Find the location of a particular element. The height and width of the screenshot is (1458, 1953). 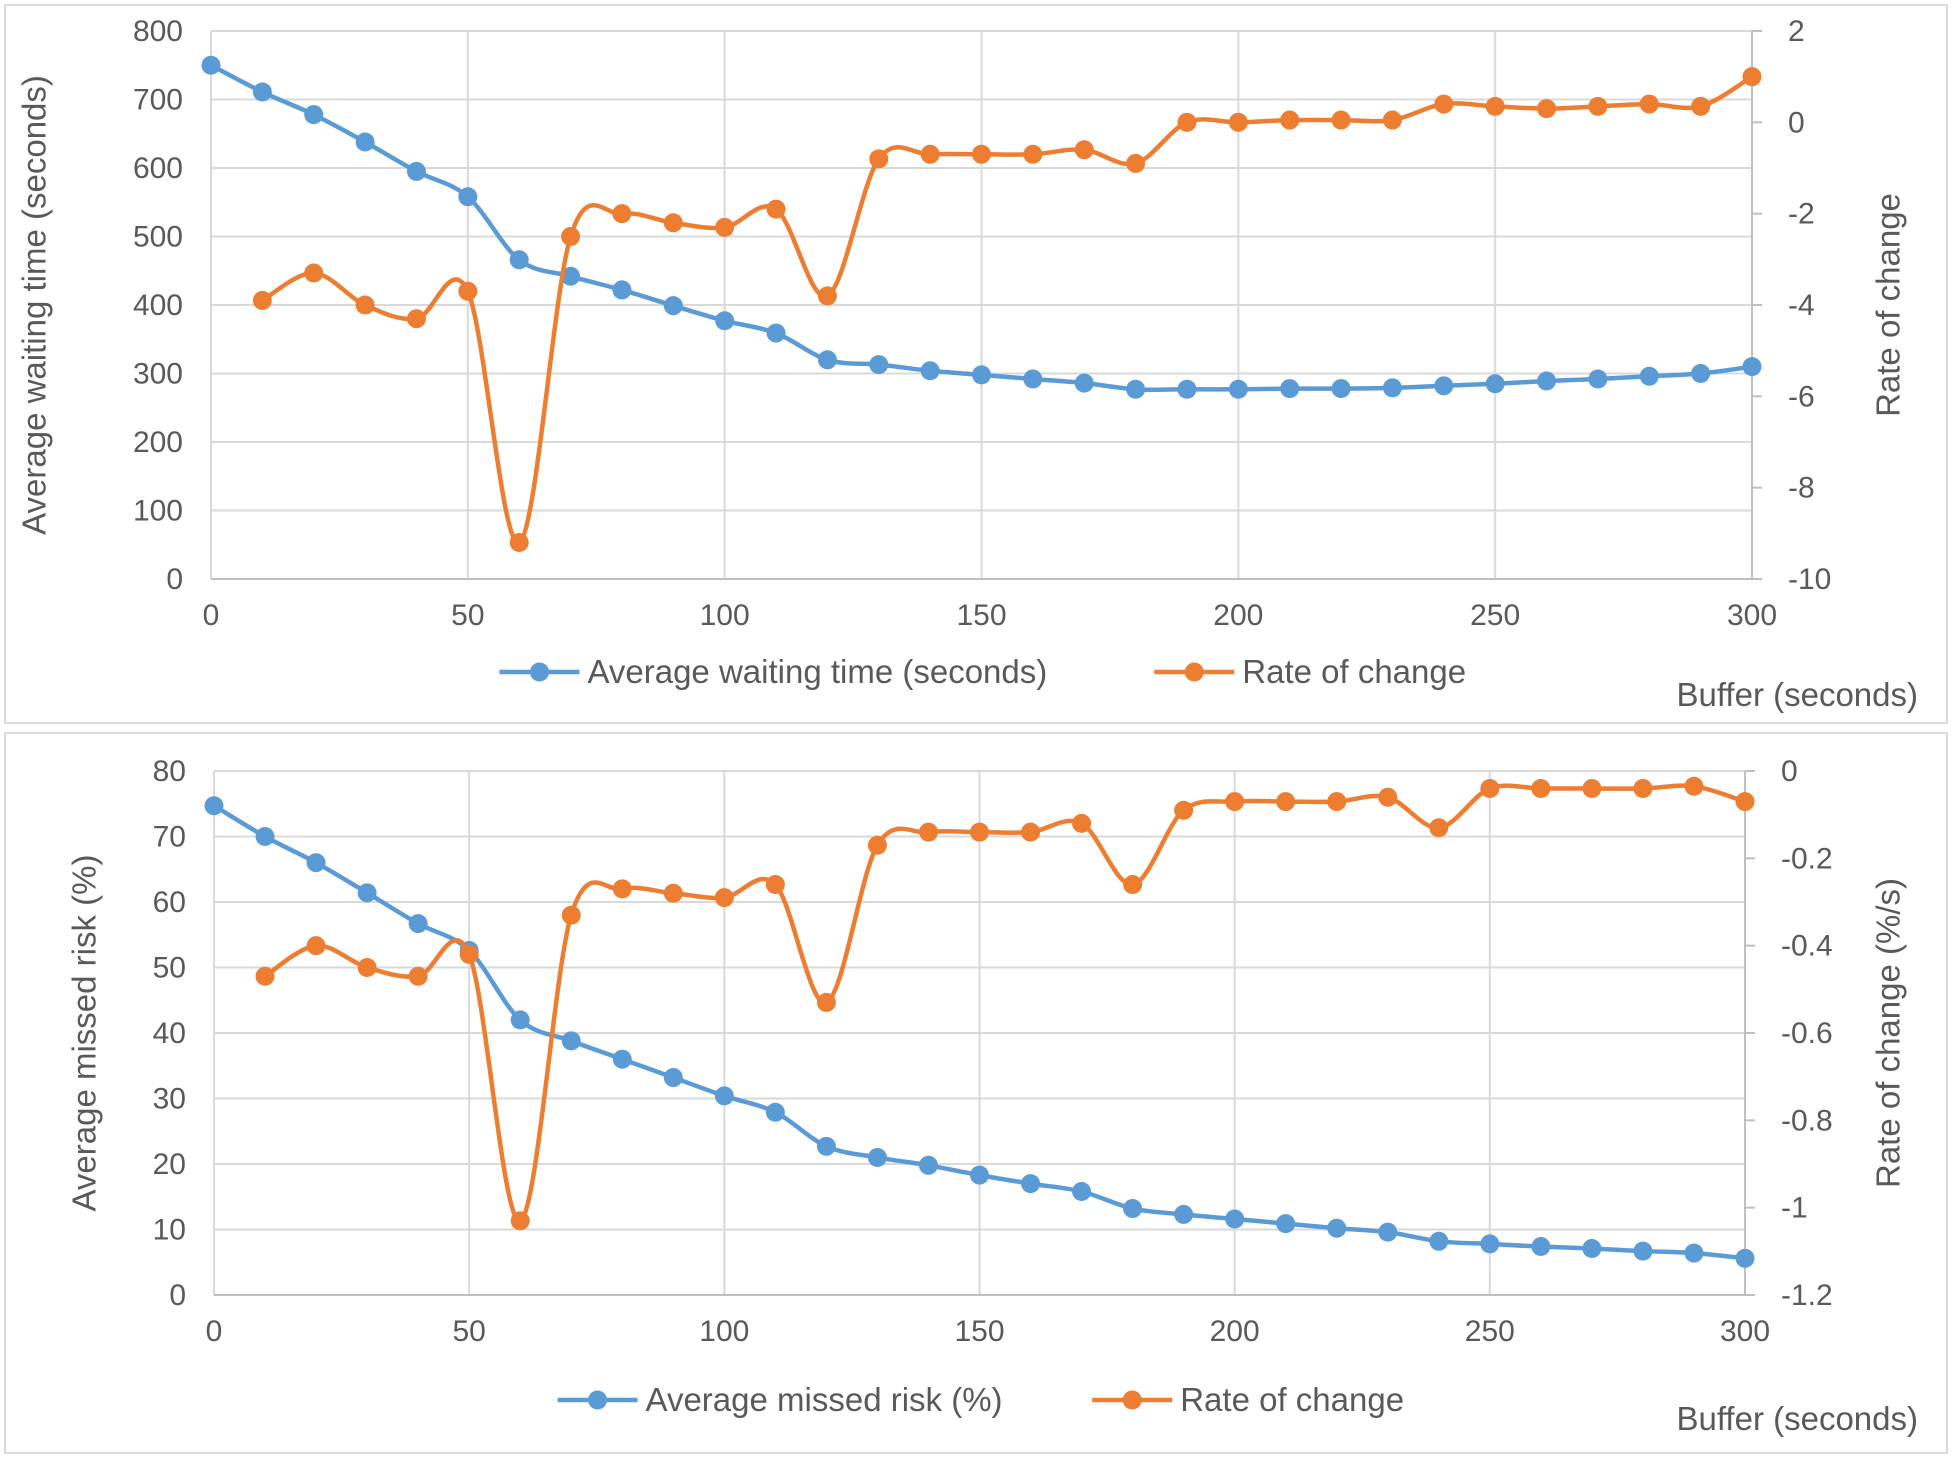

legend: Average missed risk (%) Rate of change is located at coordinates (980, 1399).